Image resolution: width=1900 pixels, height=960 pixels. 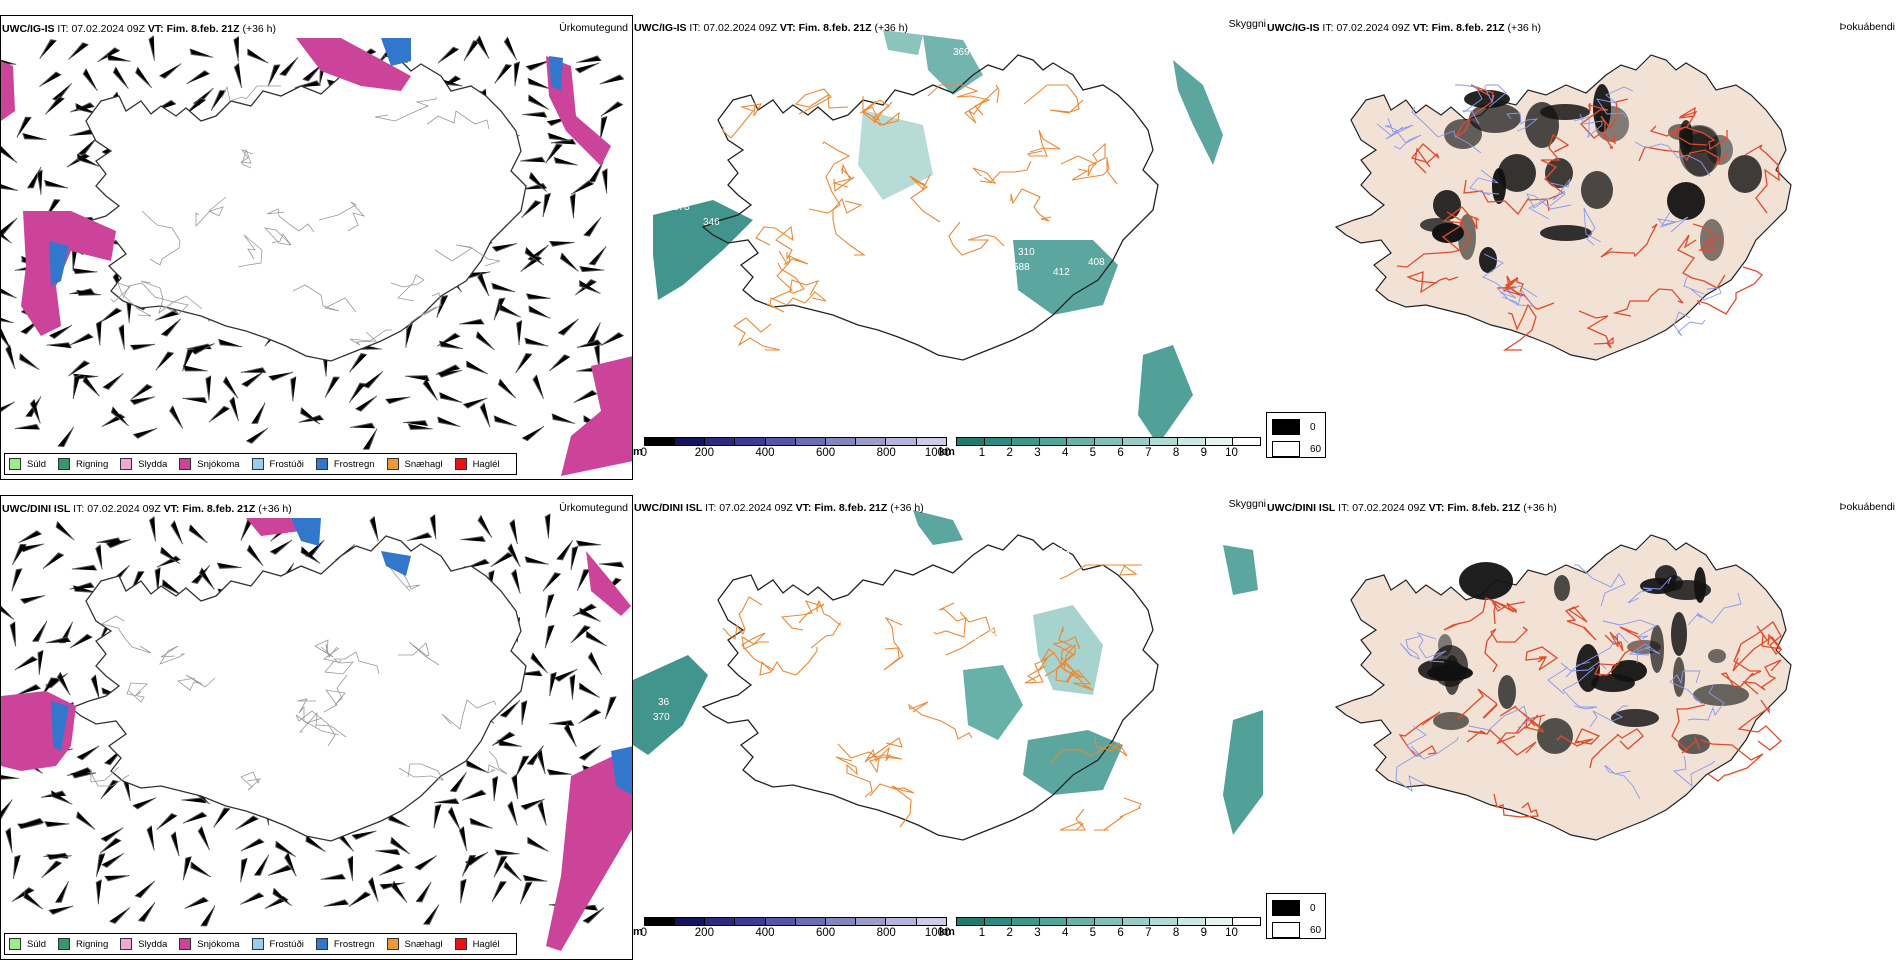 What do you see at coordinates (664, 702) in the screenshot?
I see `cloud-base-value: 36` at bounding box center [664, 702].